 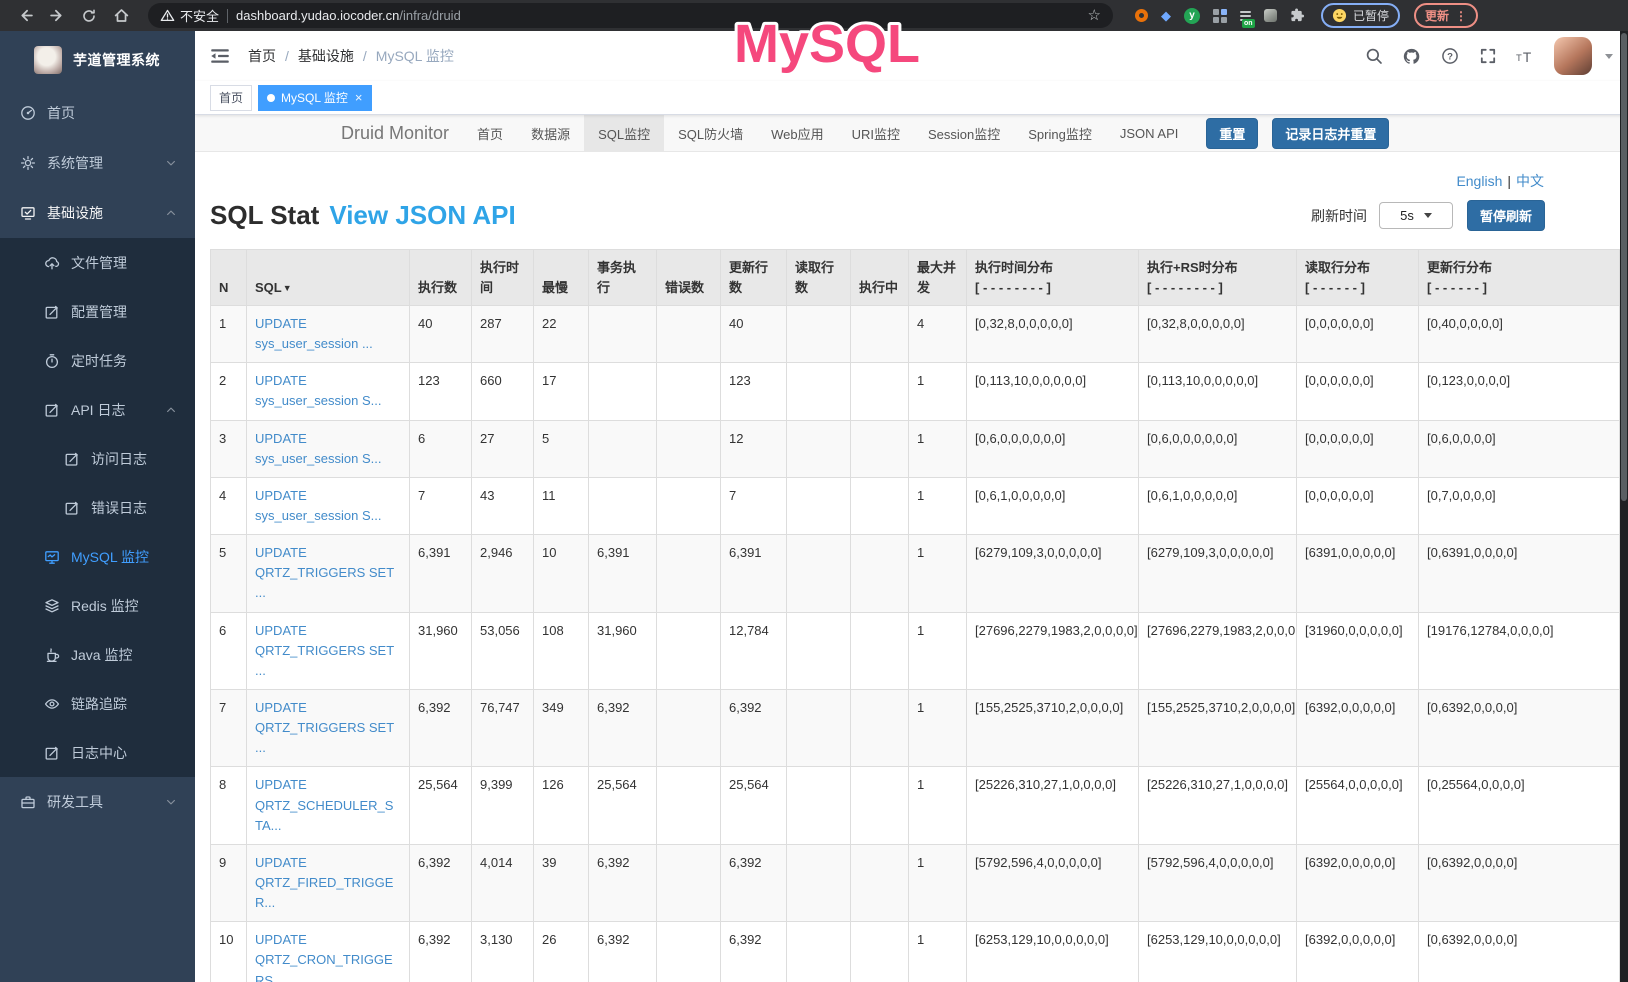 I want to click on extension-tampermonkey-icon: on, so click(x=1247, y=19).